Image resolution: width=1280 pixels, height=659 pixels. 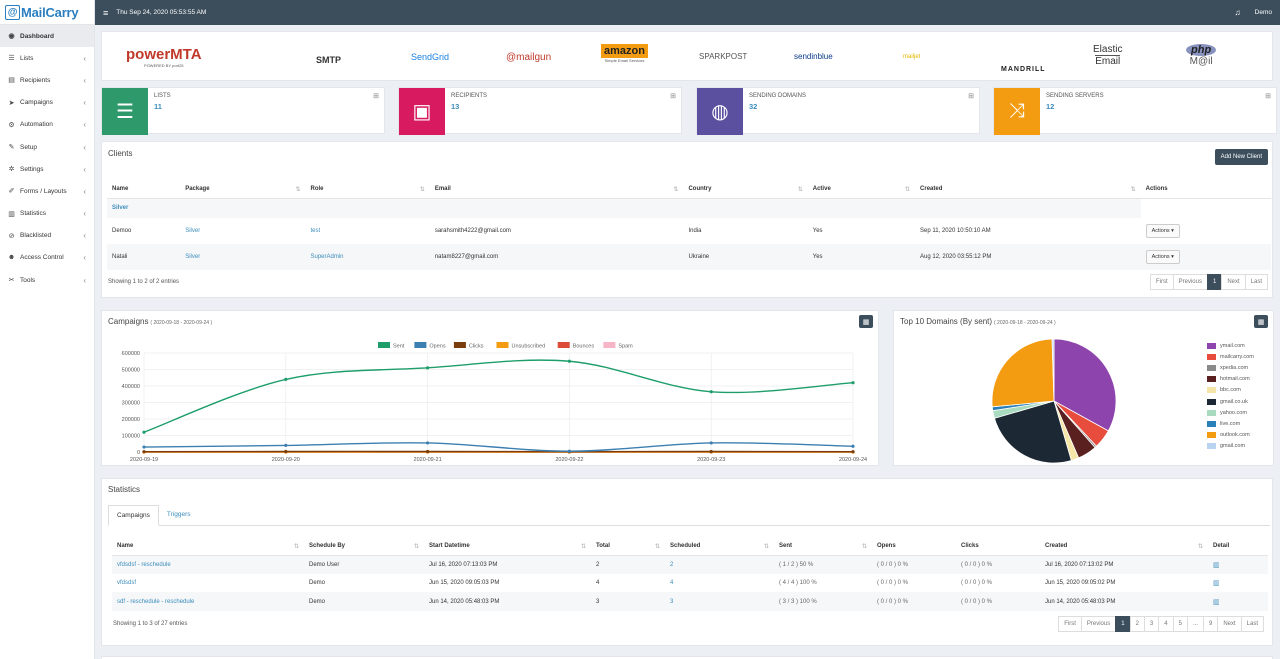 I want to click on legend-item-sent: Sent, so click(x=391, y=346).